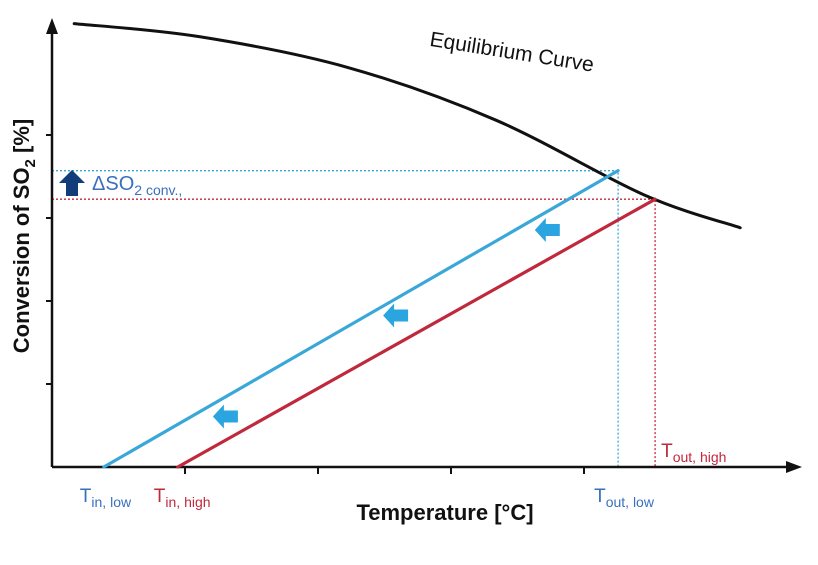  What do you see at coordinates (52, 26) in the screenshot?
I see `y-axis-arrowhead` at bounding box center [52, 26].